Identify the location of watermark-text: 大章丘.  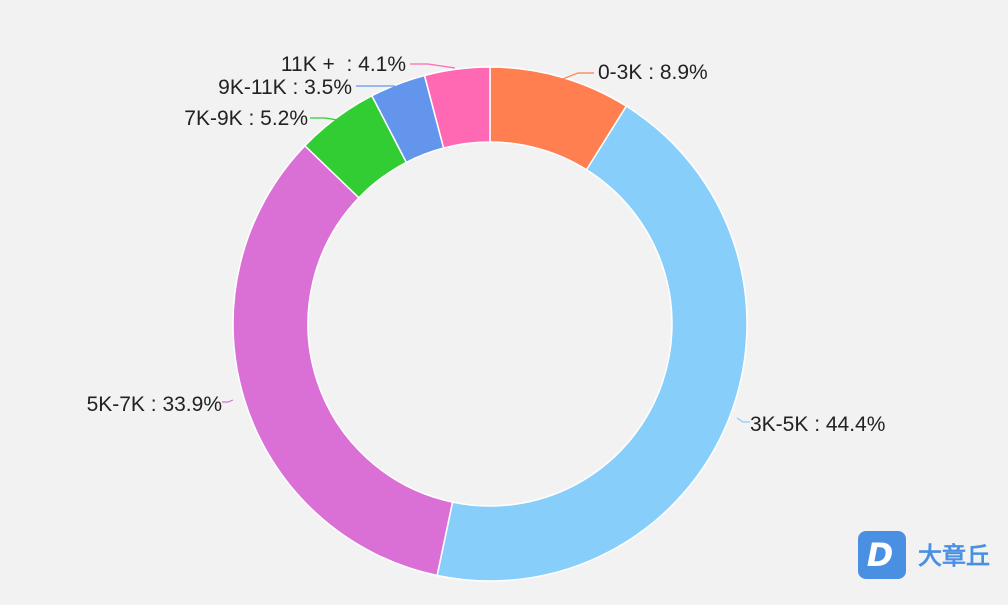
(954, 556).